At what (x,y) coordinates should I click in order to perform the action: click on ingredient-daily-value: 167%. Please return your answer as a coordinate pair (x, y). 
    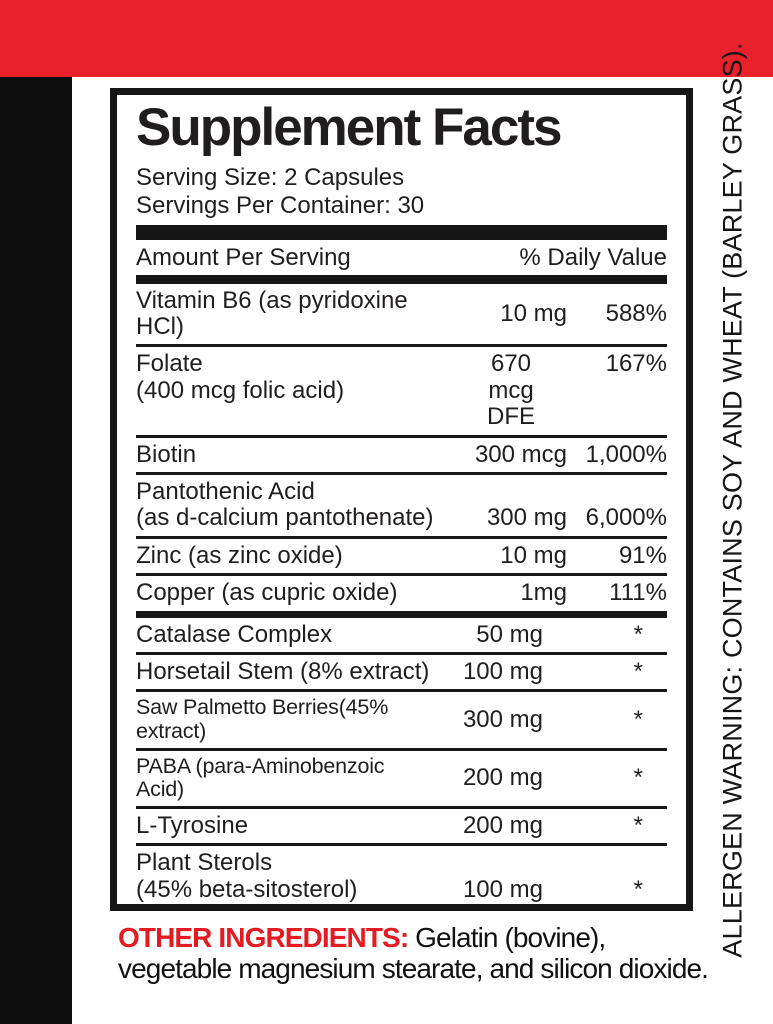
    Looking at the image, I should click on (636, 364).